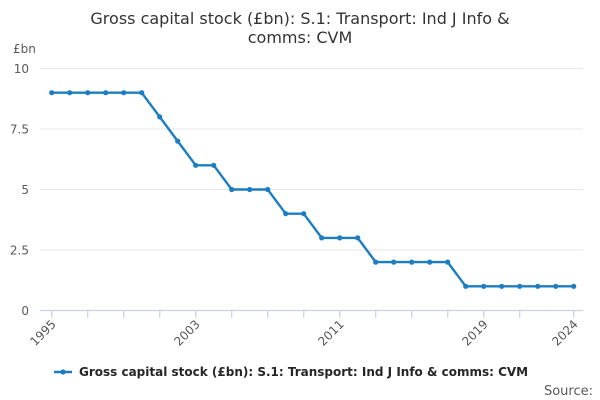 The height and width of the screenshot is (400, 600). Describe the element at coordinates (538, 286) in the screenshot. I see `data-point-2022` at that location.